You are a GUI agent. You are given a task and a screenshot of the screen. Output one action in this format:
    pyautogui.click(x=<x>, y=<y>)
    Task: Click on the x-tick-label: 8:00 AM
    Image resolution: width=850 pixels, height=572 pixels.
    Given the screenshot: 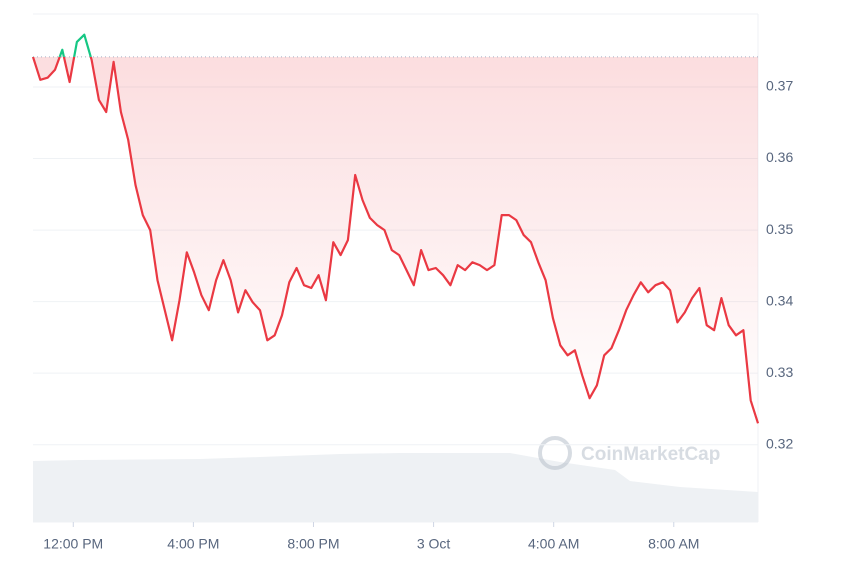 What is the action you would take?
    pyautogui.click(x=673, y=544)
    